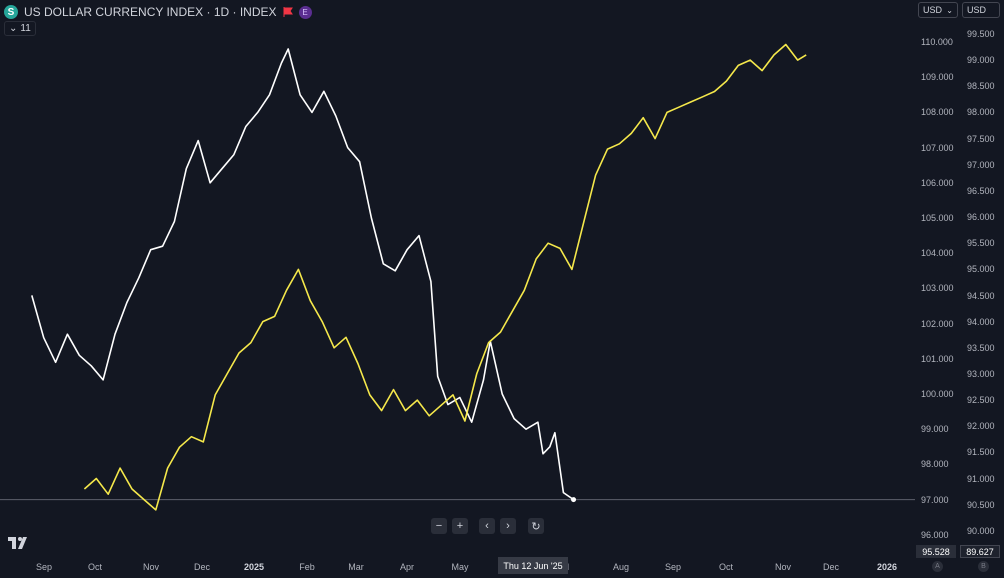  What do you see at coordinates (981, 400) in the screenshot?
I see `right-axis-tick: 92.500` at bounding box center [981, 400].